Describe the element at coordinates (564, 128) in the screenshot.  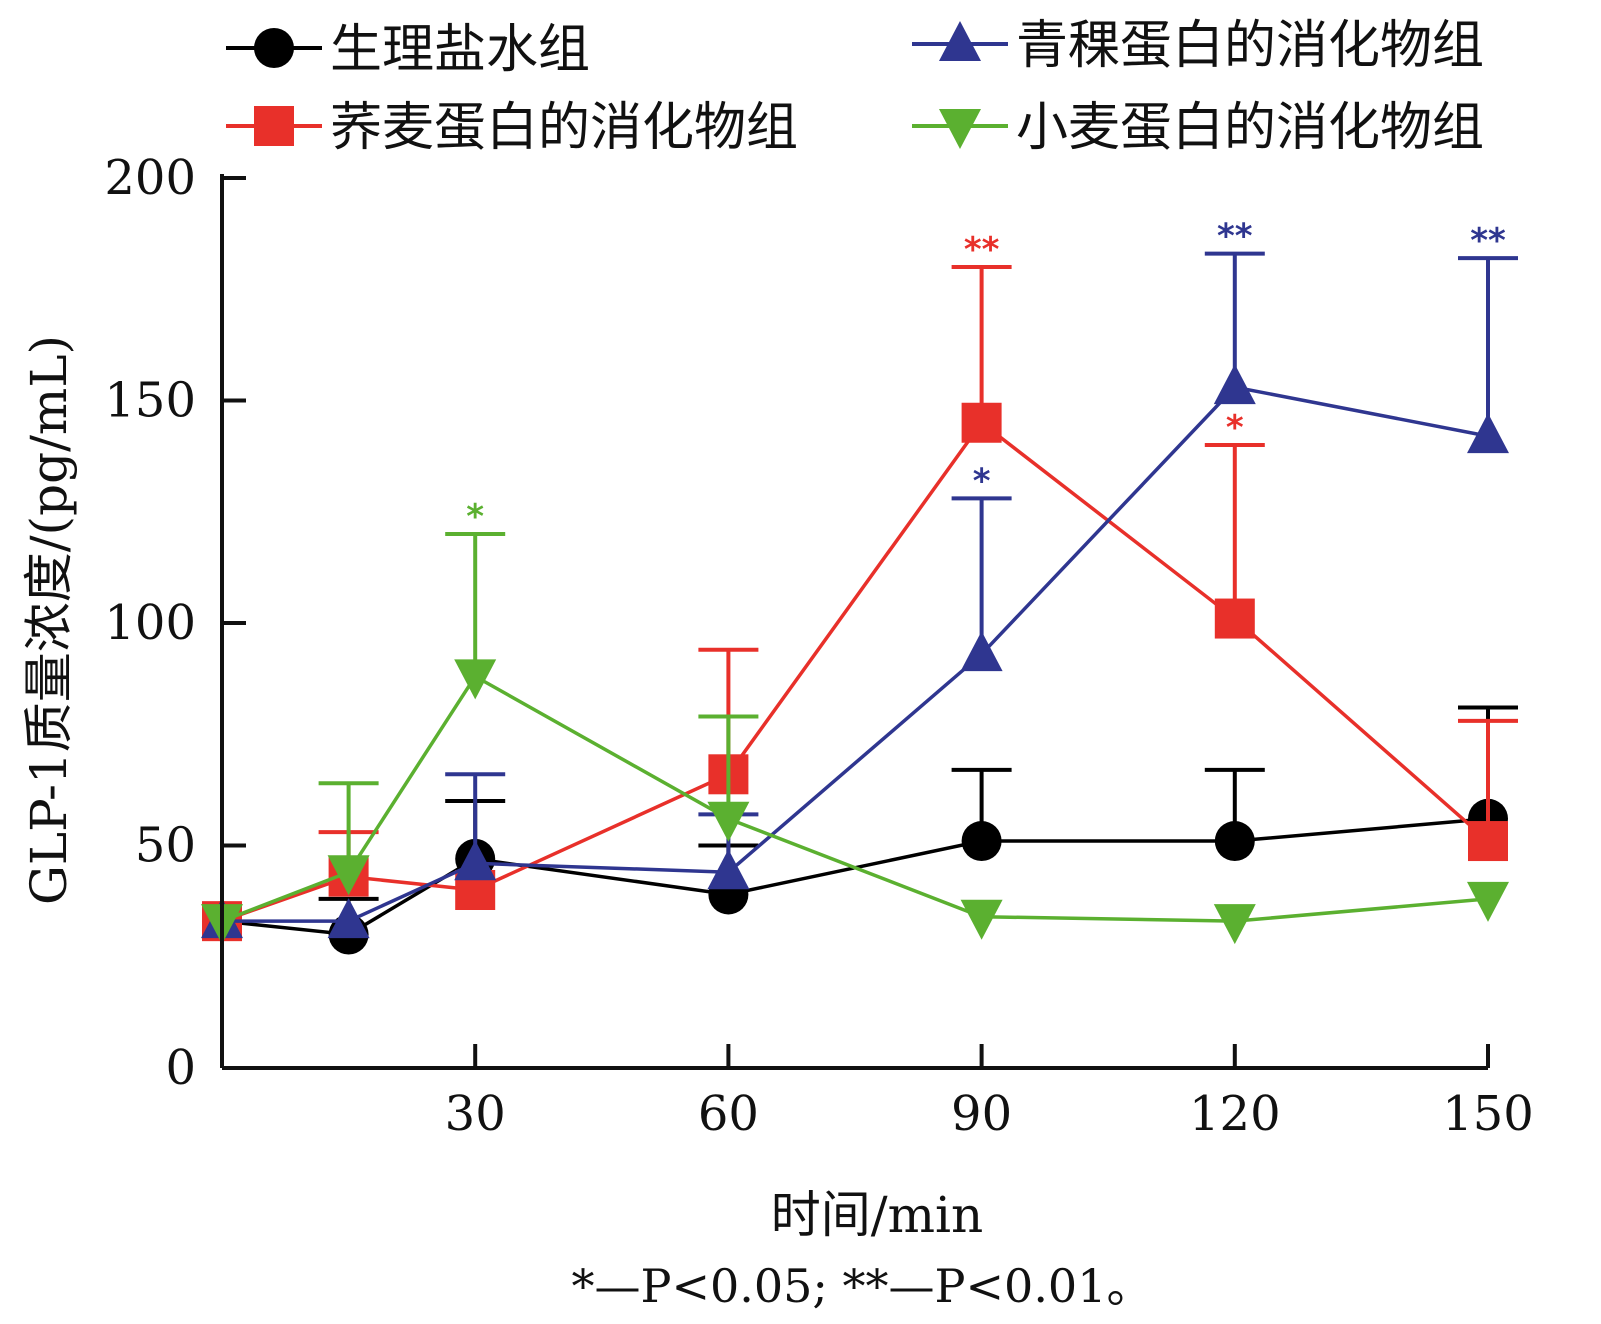
I see `legend-label: 荞麦蛋白的消化物组` at that location.